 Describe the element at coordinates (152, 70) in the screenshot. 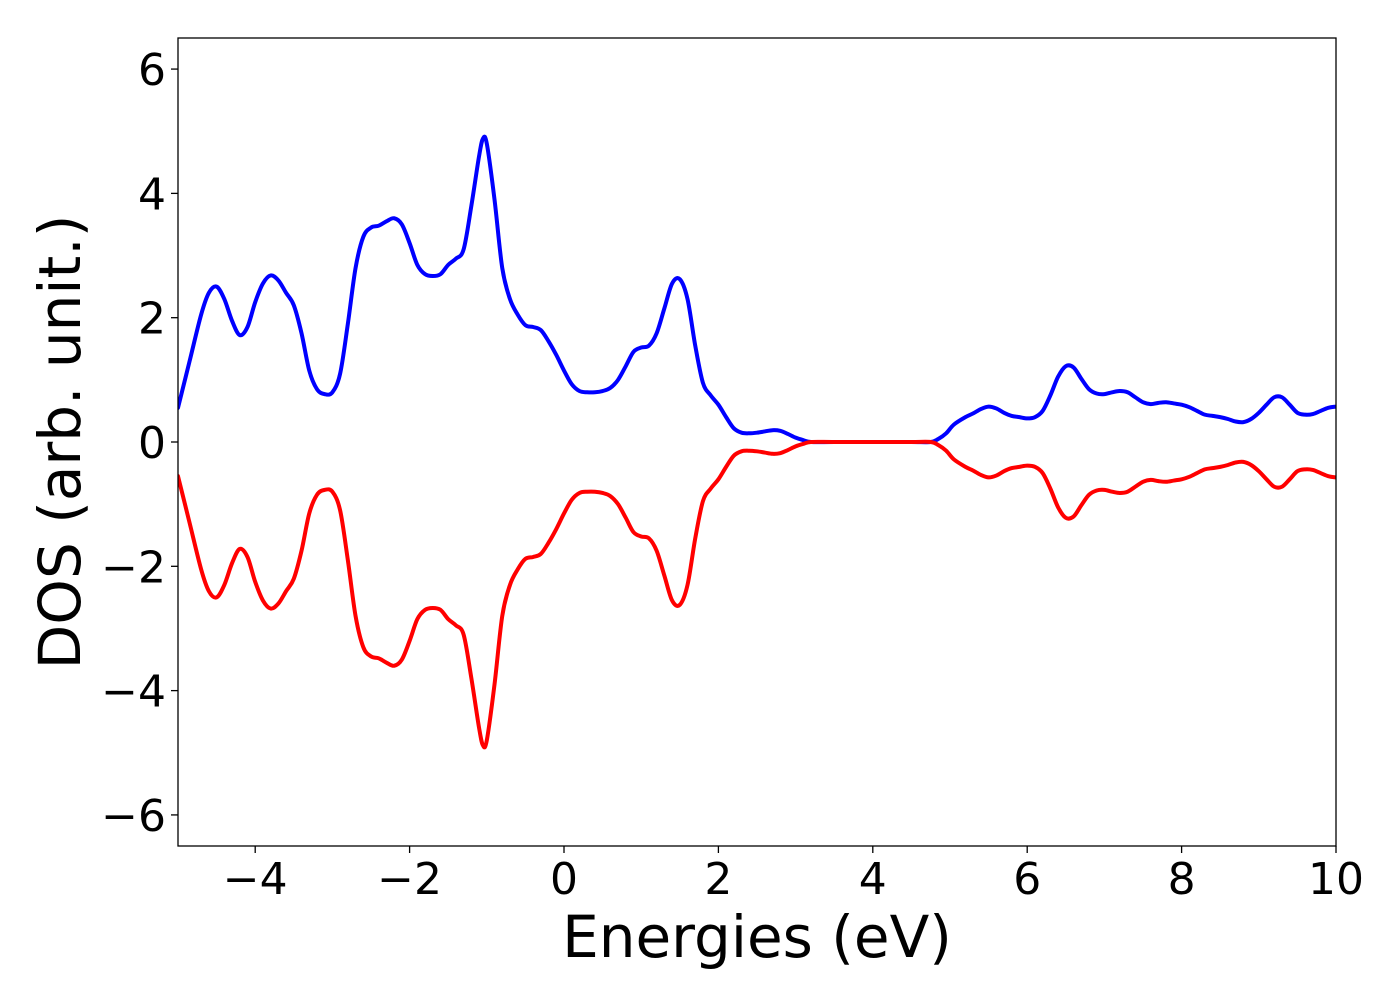

I see `y-tick-label: 6` at that location.